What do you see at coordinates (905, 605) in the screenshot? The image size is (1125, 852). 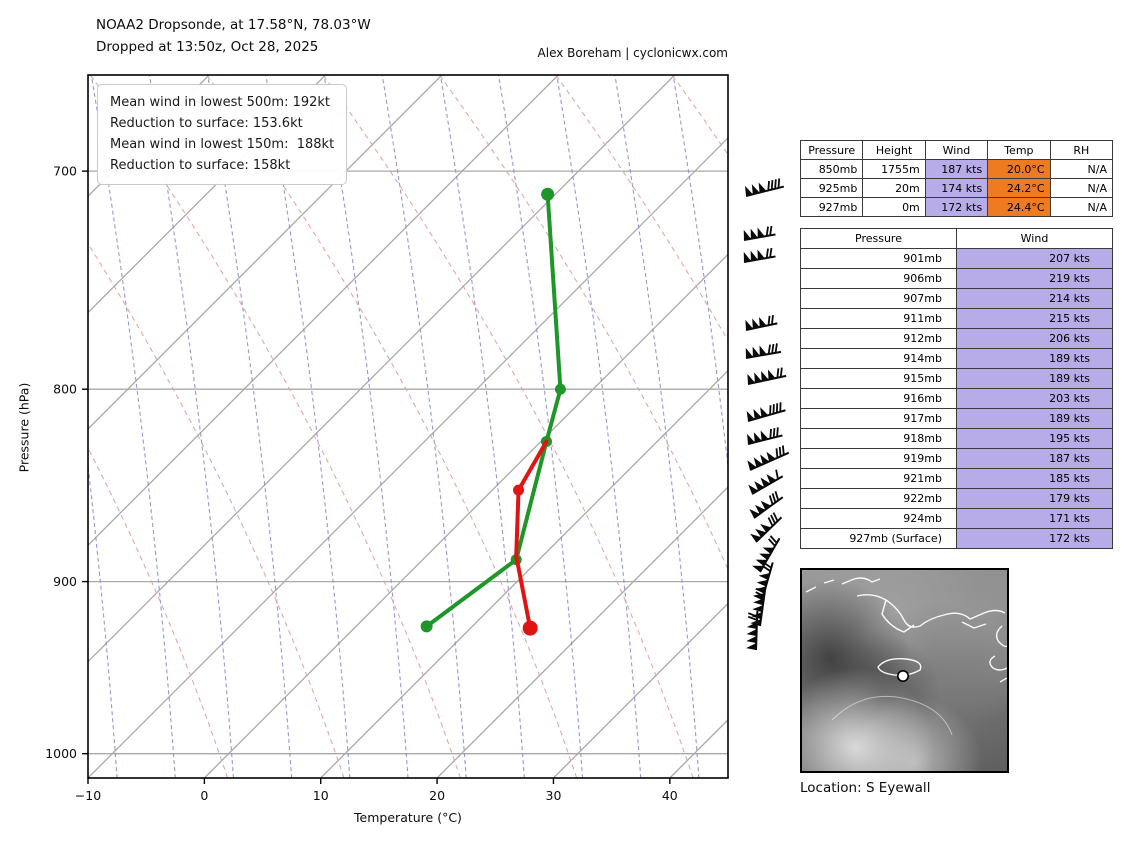 I see `cuba-coastline` at bounding box center [905, 605].